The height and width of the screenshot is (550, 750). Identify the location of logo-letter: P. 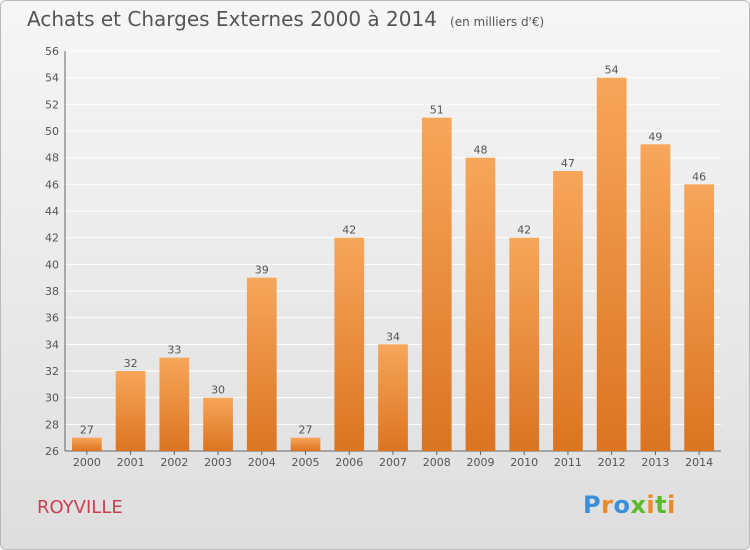
(592, 505).